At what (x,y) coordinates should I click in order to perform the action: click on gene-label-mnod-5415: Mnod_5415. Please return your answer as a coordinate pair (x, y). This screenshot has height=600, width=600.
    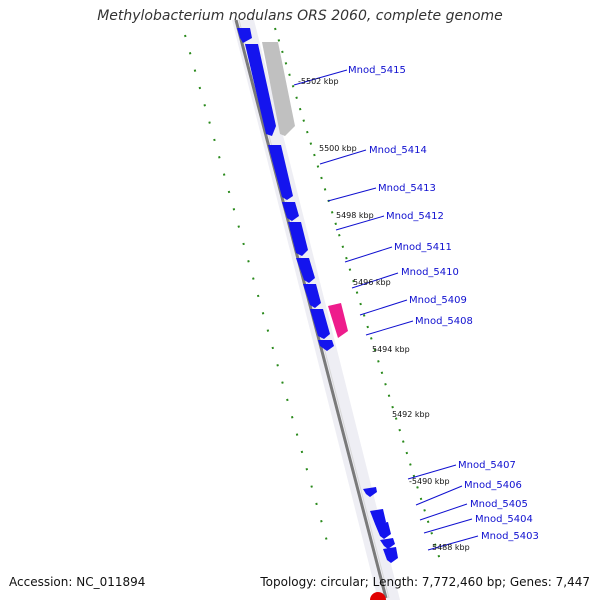
    Looking at the image, I should click on (377, 70).